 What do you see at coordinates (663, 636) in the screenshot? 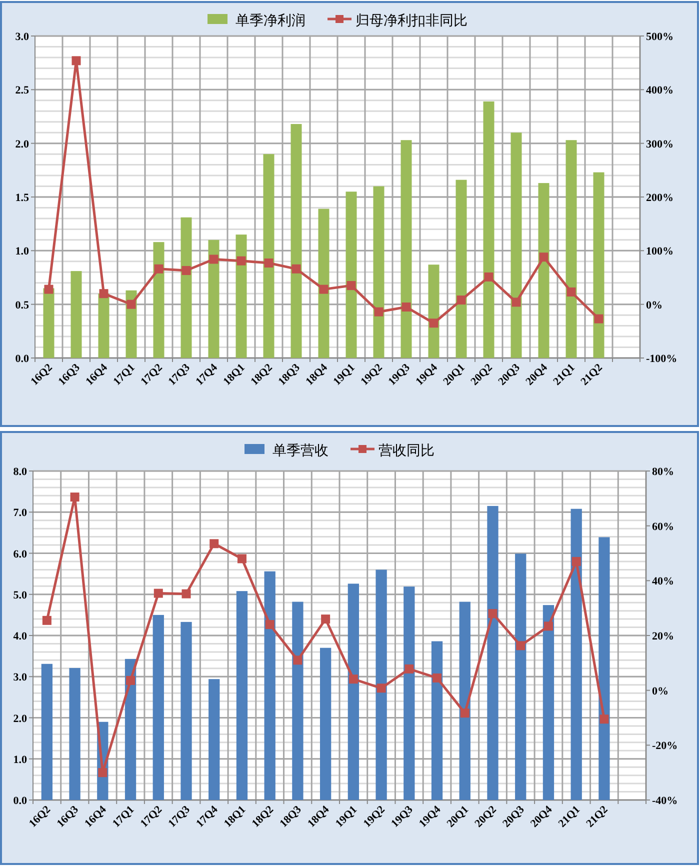
I see `y2-tick-label: 20%` at bounding box center [663, 636].